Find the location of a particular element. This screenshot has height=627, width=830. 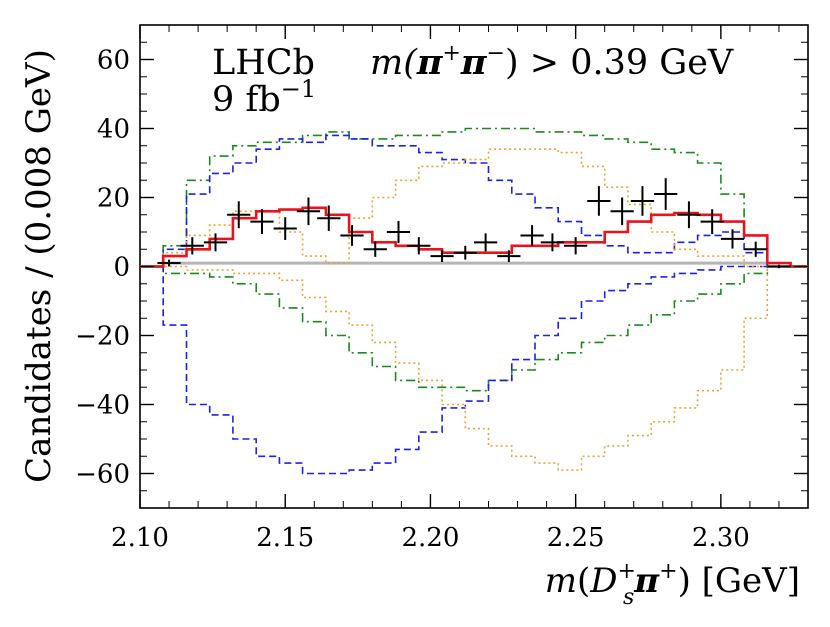

data-points-layer is located at coordinates (474, 223).